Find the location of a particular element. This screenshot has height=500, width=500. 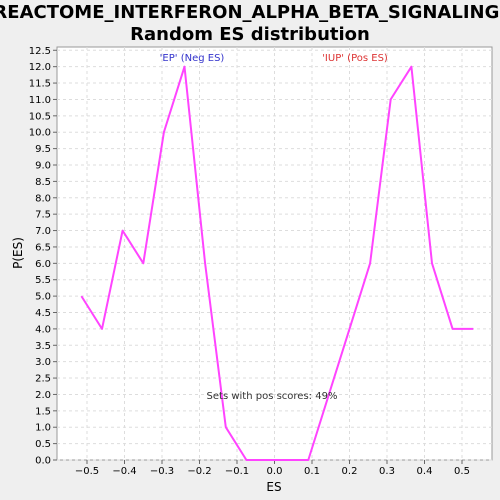

x-ticks: −0.5 −0.4 −0.3 −0.2 −0.1 0.0 0.1 0.2 0.3 0.4 0.5 is located at coordinates (272, 468).